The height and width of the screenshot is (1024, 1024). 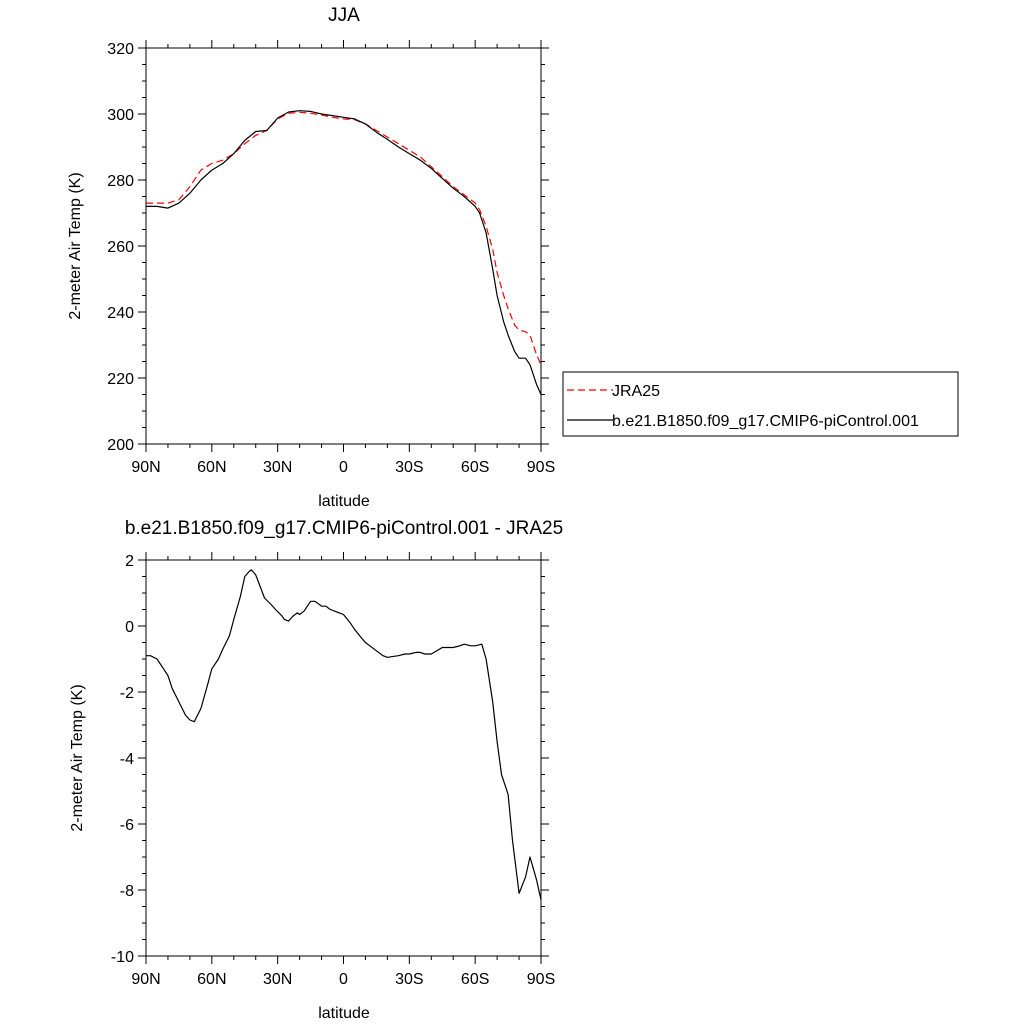 I want to click on bottom-chart-ylabel: 2-meter Air Temp (K), so click(x=77, y=757).